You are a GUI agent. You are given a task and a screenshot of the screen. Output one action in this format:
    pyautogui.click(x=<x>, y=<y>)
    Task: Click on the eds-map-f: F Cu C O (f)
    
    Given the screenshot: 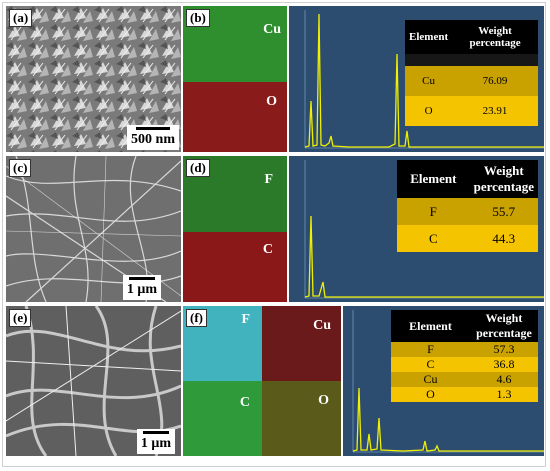 What is the action you would take?
    pyautogui.click(x=262, y=381)
    